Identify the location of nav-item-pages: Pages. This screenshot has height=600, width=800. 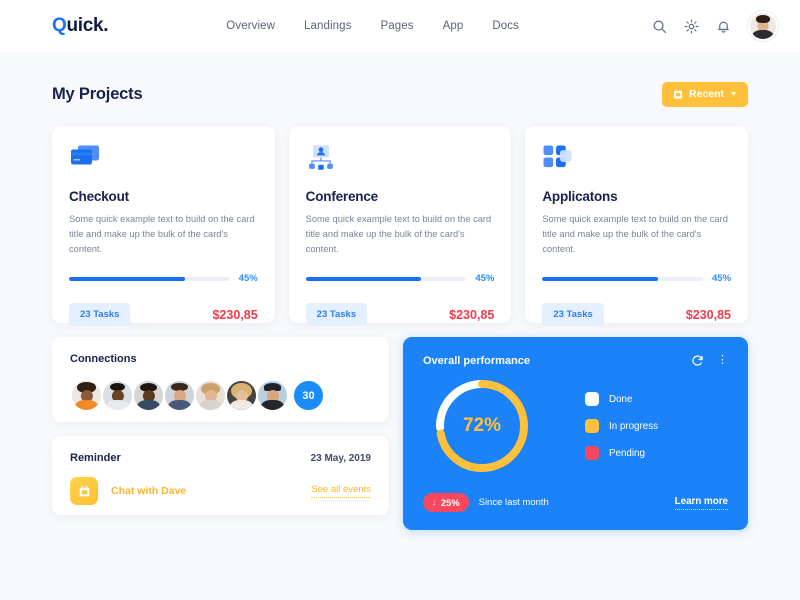
(397, 26).